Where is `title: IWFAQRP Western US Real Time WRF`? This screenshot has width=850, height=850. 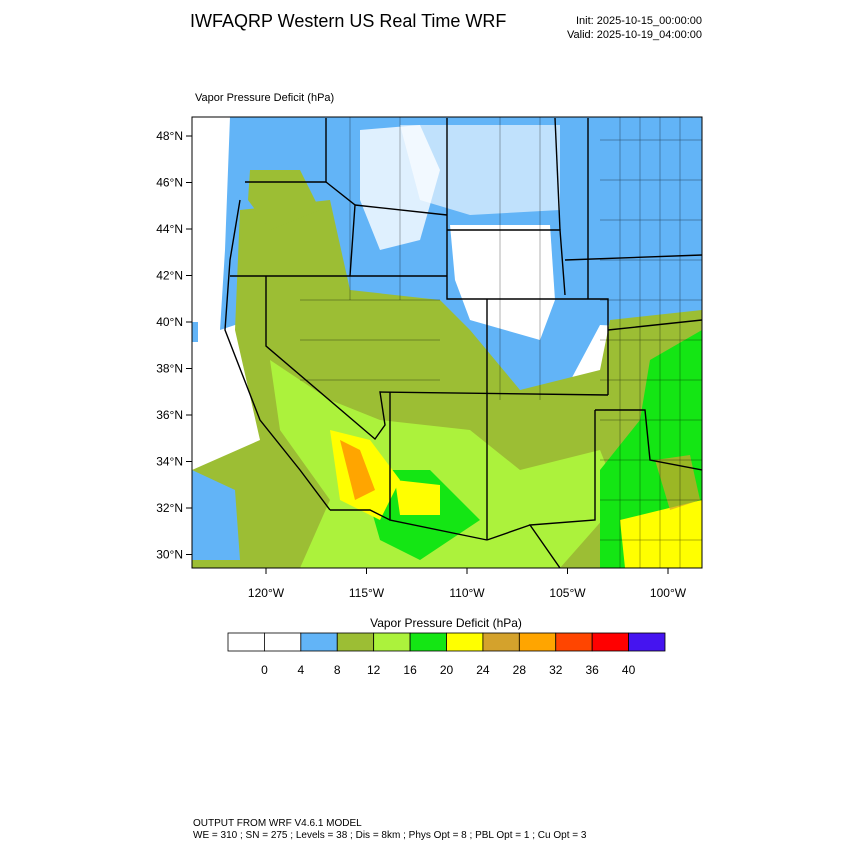 title: IWFAQRP Western US Real Time WRF is located at coordinates (348, 21).